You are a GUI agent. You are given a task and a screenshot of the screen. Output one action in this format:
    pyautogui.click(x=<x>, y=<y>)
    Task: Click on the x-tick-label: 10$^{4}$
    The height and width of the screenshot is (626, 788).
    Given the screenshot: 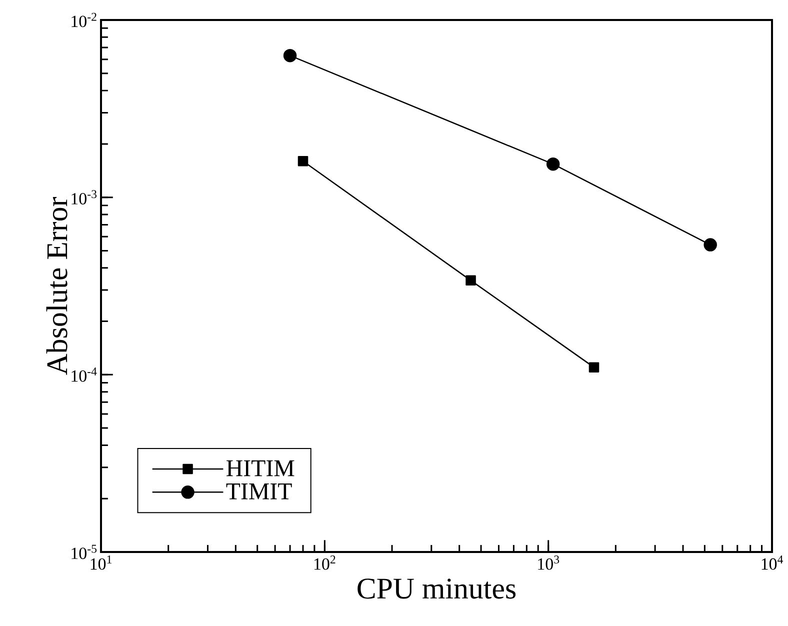 What is the action you would take?
    pyautogui.click(x=773, y=563)
    